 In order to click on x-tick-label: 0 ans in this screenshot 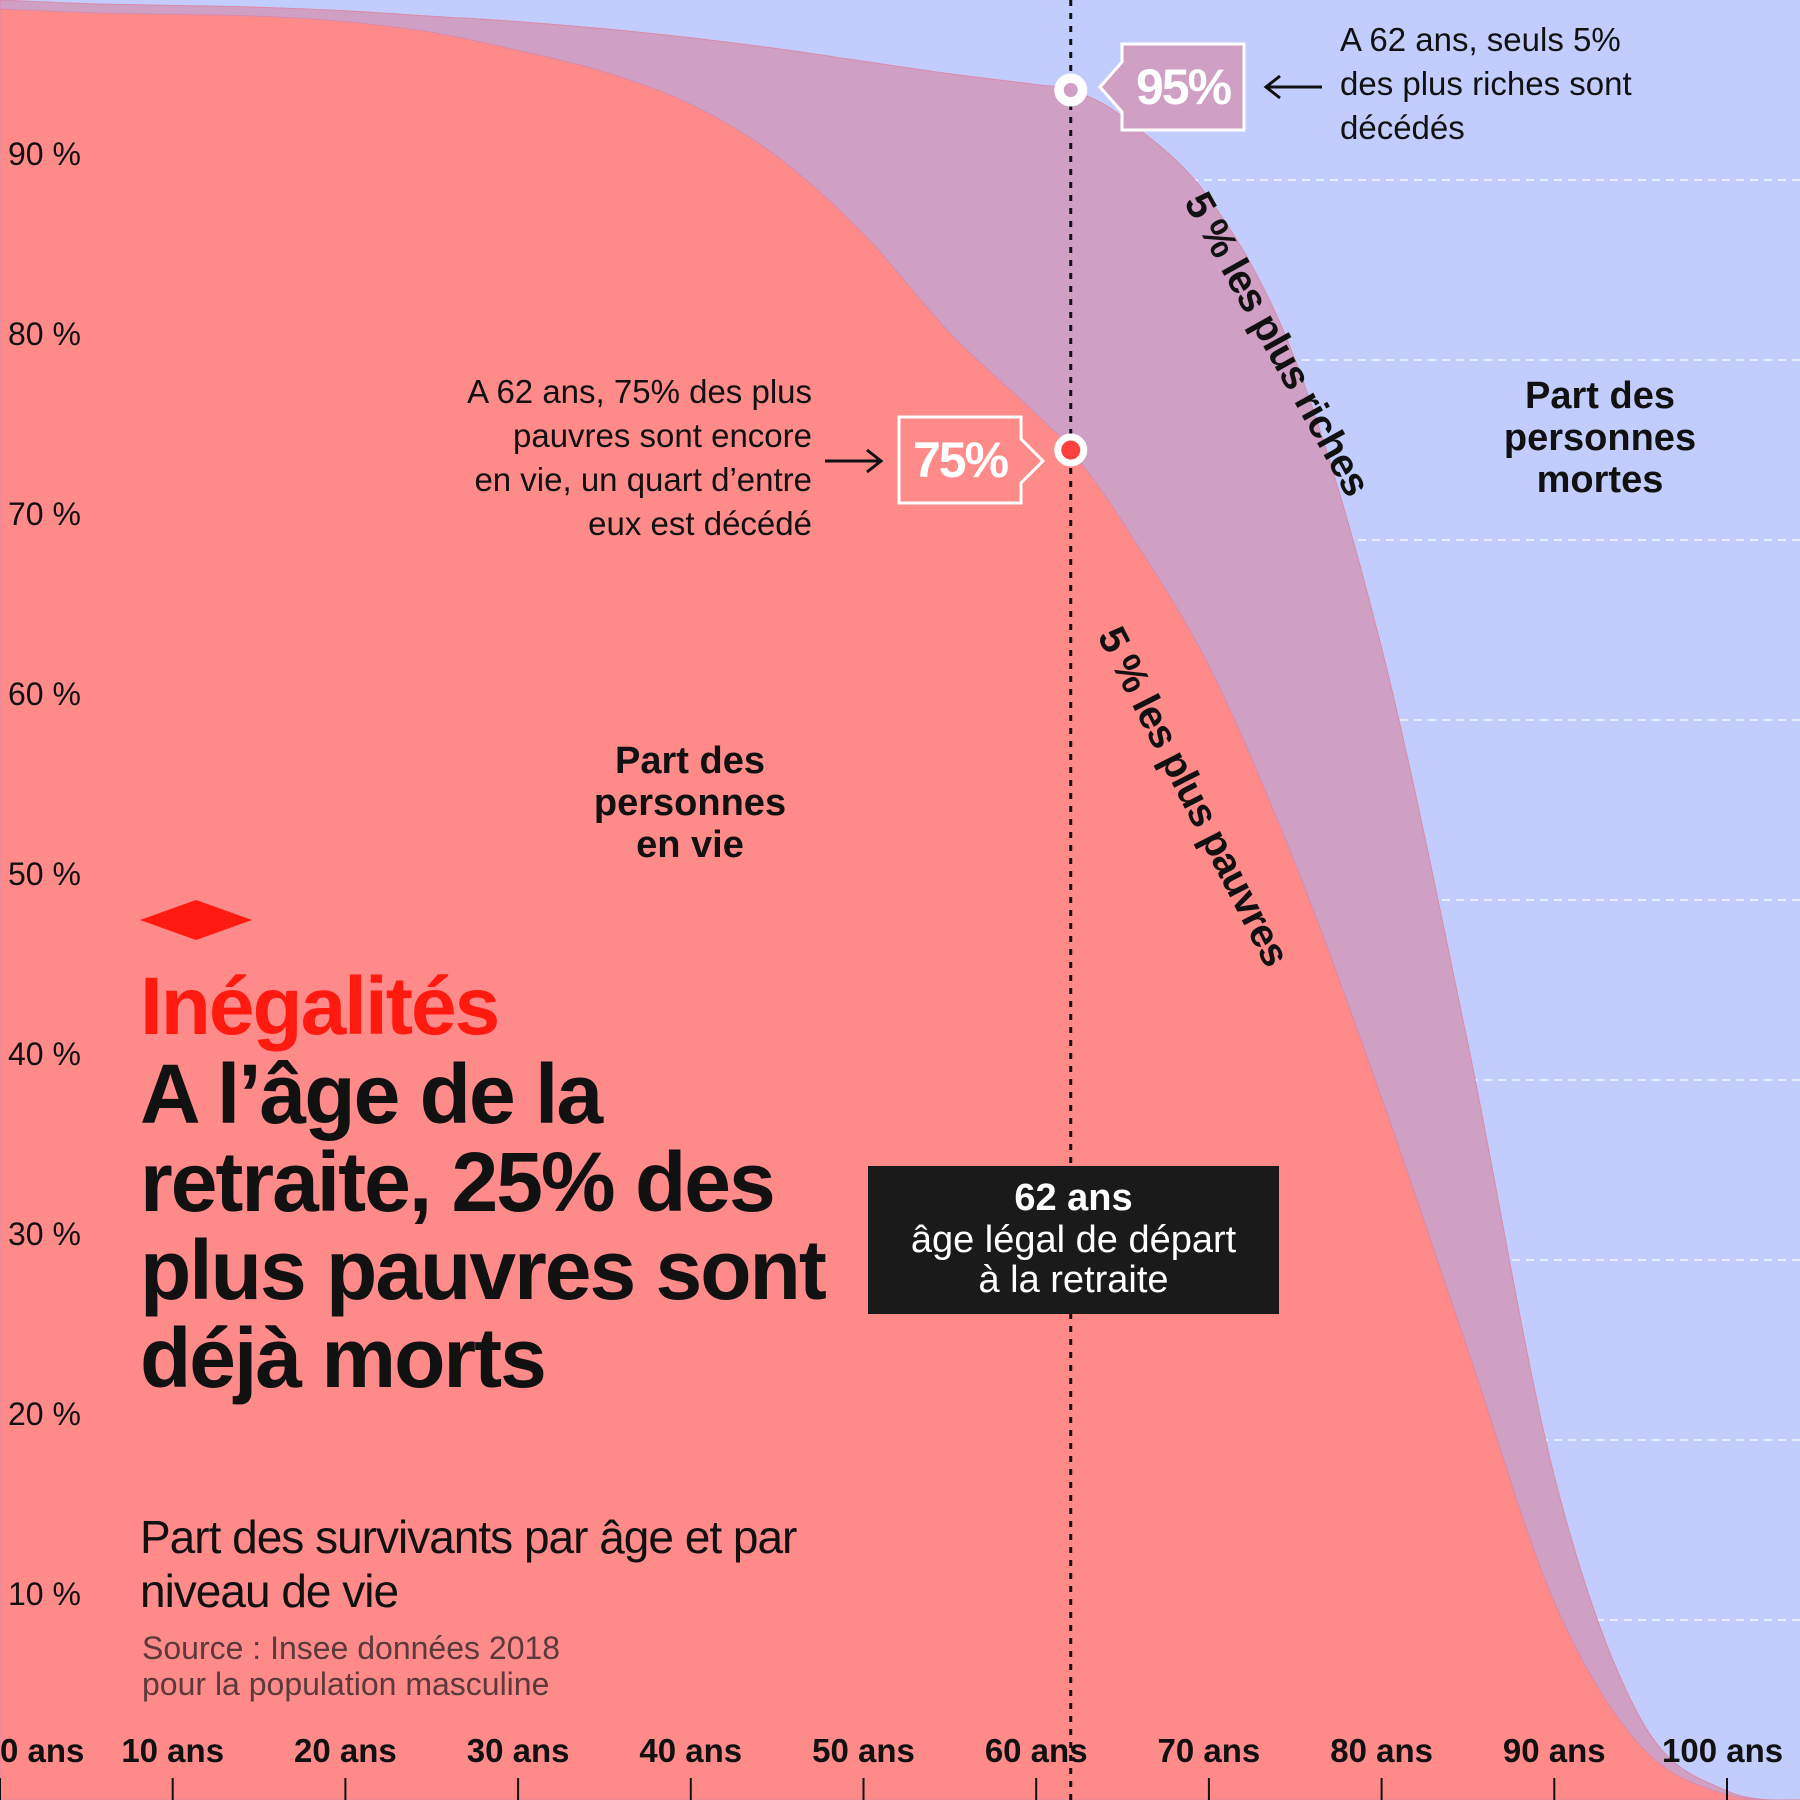, I will do `click(42, 1750)`.